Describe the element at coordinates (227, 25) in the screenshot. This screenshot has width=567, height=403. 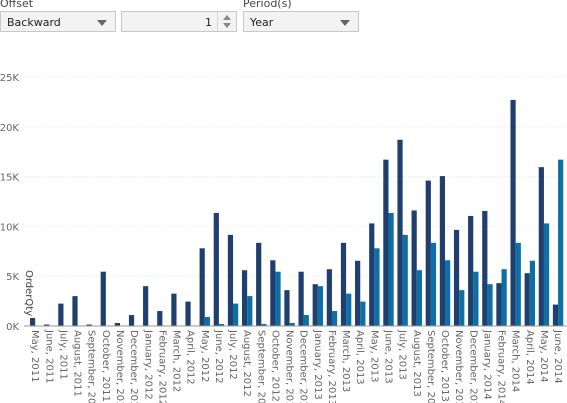
I see `decrement-icon` at that location.